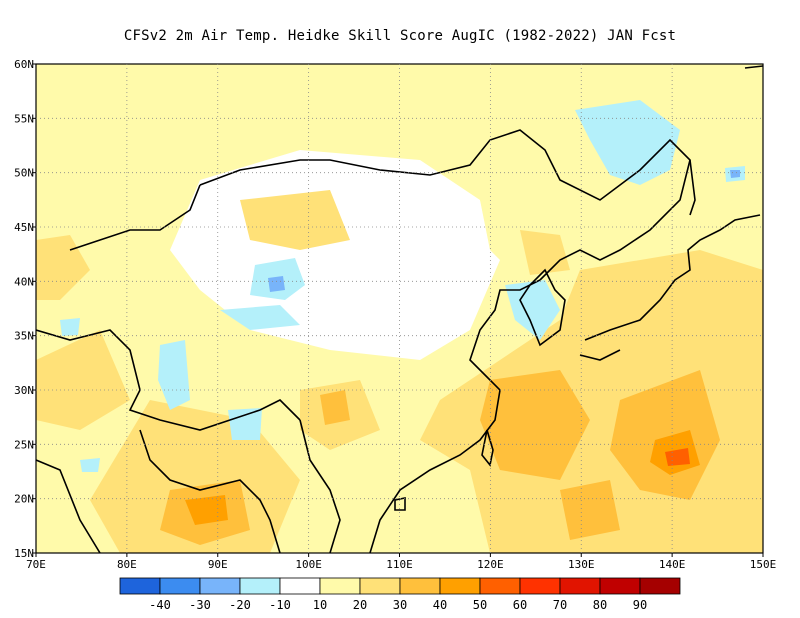  Describe the element at coordinates (24, 390) in the screenshot. I see `lat-tick-label: 30N` at that location.